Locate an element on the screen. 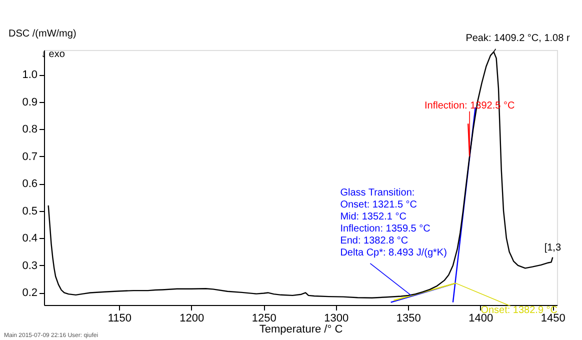 This screenshot has height=340, width=582. annotation: Glass Transition: Onset: 1321.5 °C Mid: 1352.1 °C Inflection: 1359.5 °C End: 1382.8 °C Delta Cp*: 8.493 J/(g*K) is located at coordinates (393, 222).